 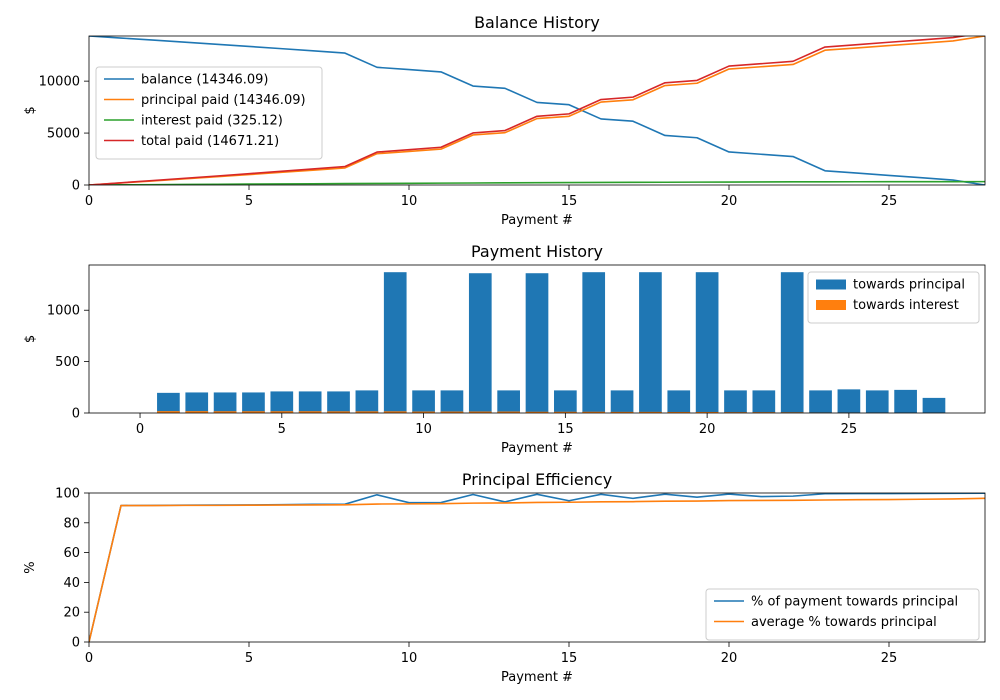 What do you see at coordinates (71, 553) in the screenshot?
I see `y-tick-label: 60` at bounding box center [71, 553].